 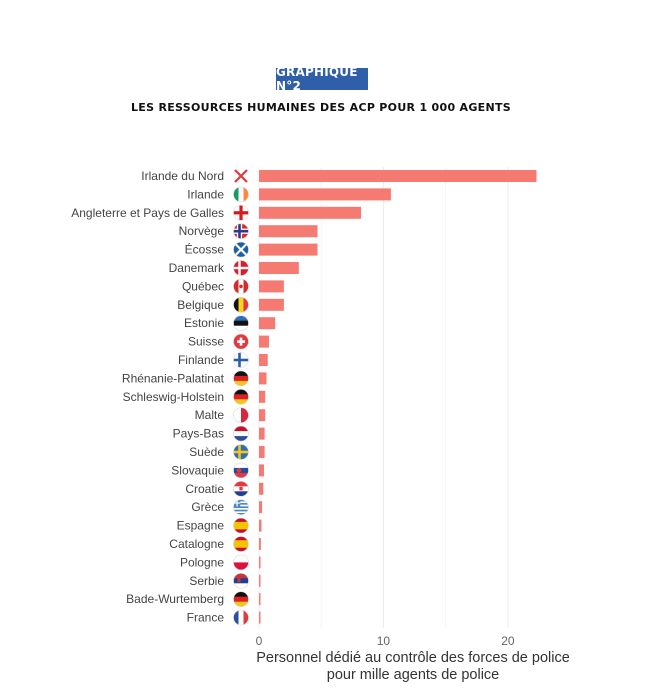 I want to click on category-label: Irlande, so click(x=205, y=194).